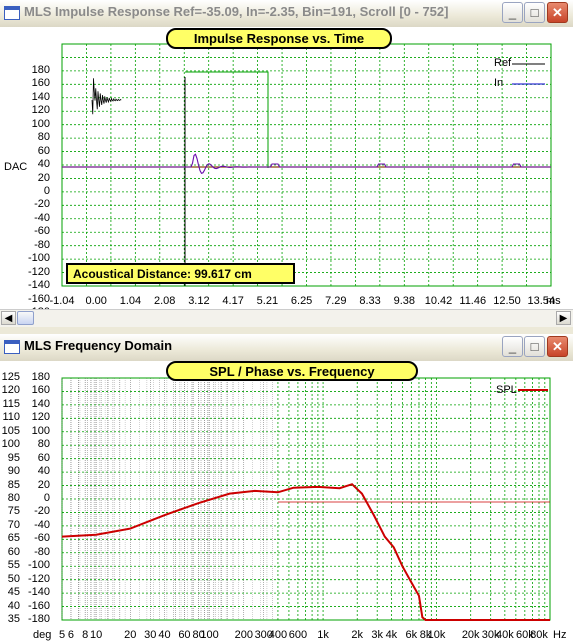  I want to click on spl-tick-label: 55, so click(13, 565).